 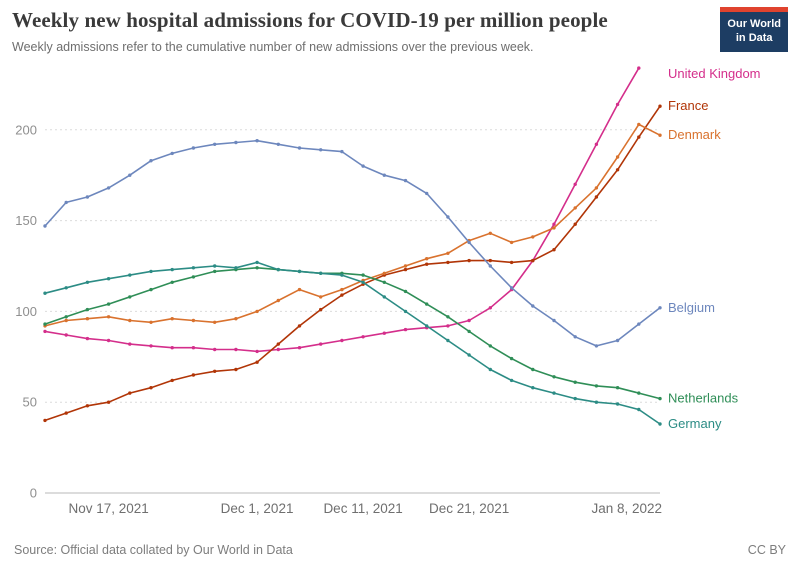 I want to click on x-tick-label: Dec 11, 2021, so click(x=362, y=508).